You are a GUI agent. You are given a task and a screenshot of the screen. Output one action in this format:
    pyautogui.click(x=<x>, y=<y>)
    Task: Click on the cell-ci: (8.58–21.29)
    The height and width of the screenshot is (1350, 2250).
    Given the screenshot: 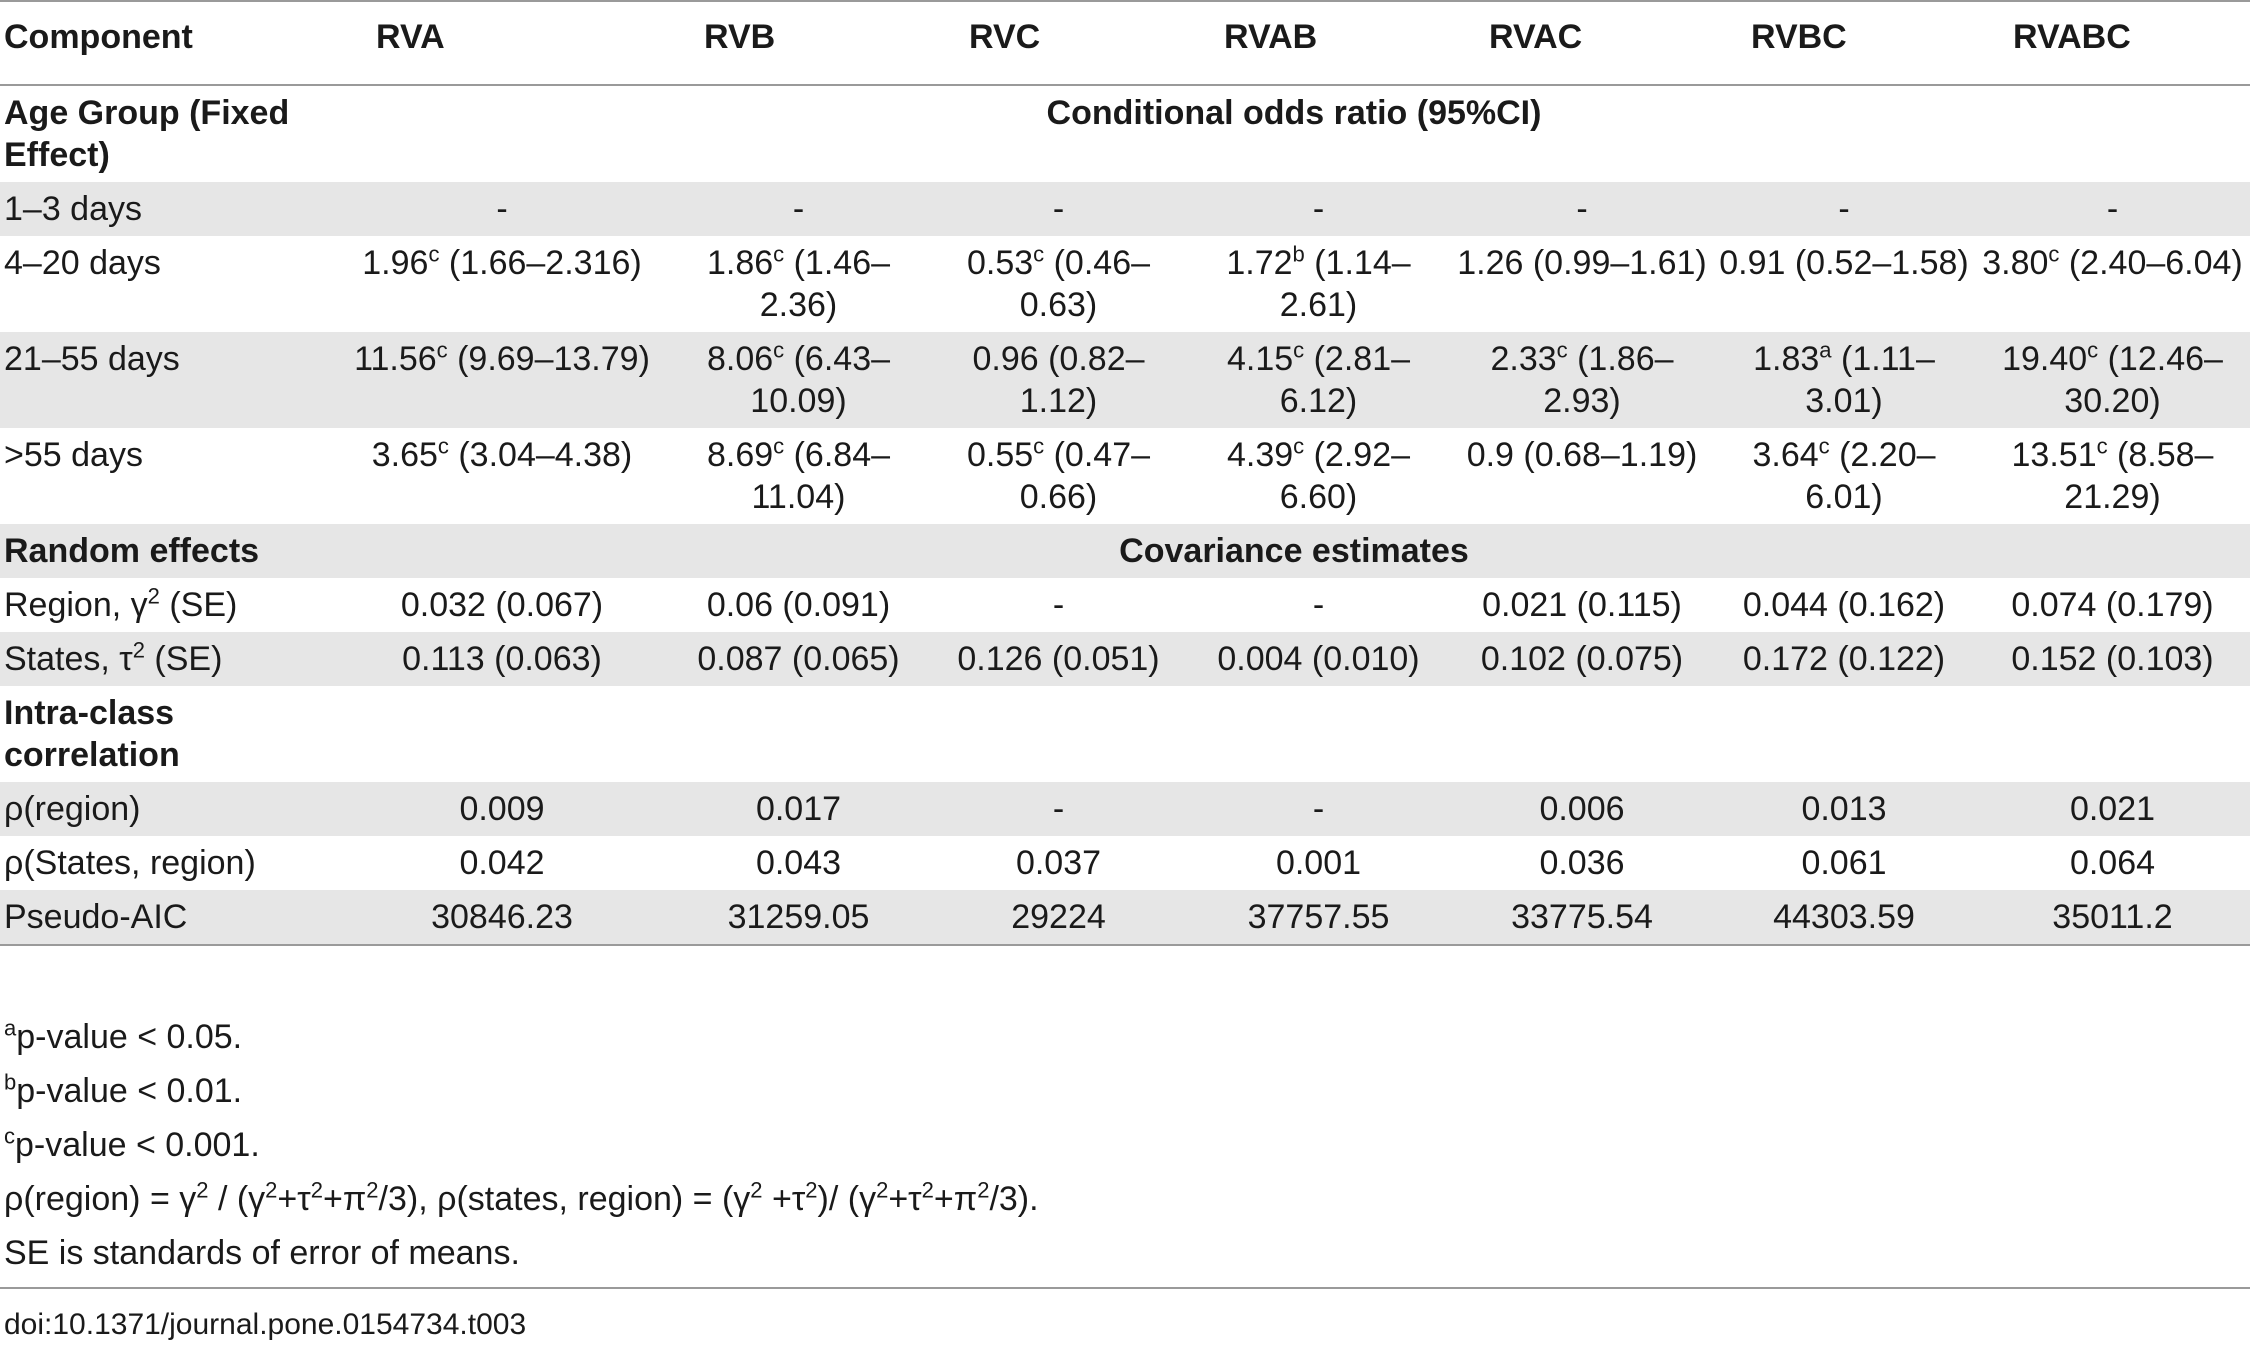 What is the action you would take?
    pyautogui.click(x=2139, y=476)
    